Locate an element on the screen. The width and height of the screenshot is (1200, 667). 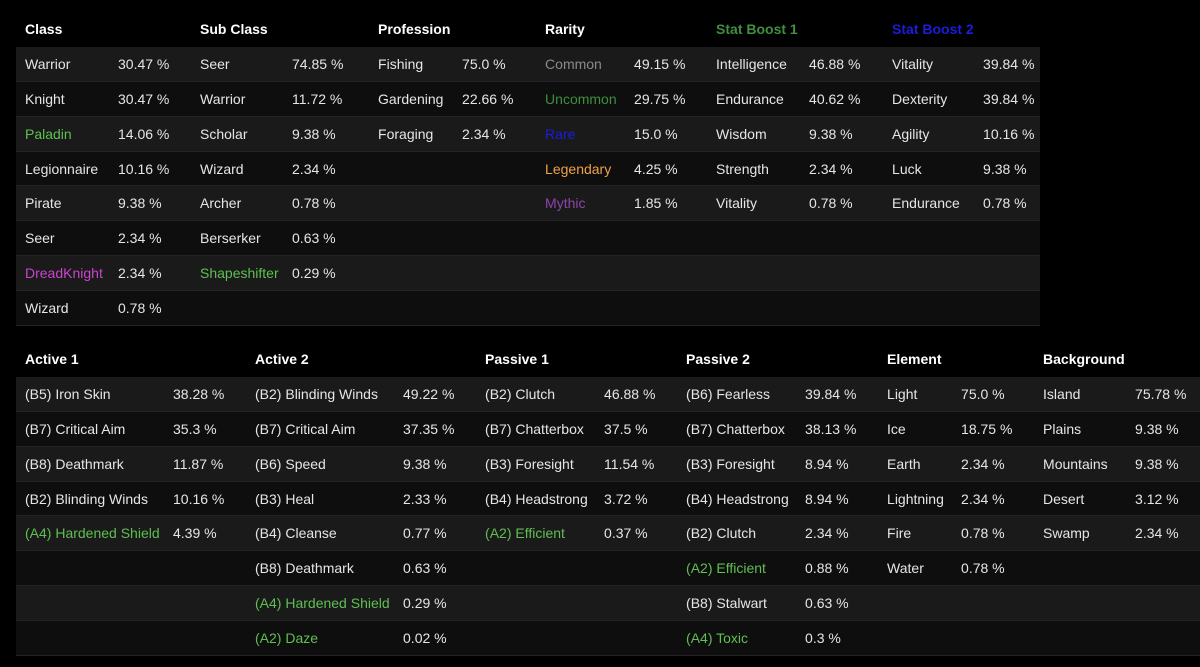
item-label: (B3) Heal is located at coordinates (285, 498).